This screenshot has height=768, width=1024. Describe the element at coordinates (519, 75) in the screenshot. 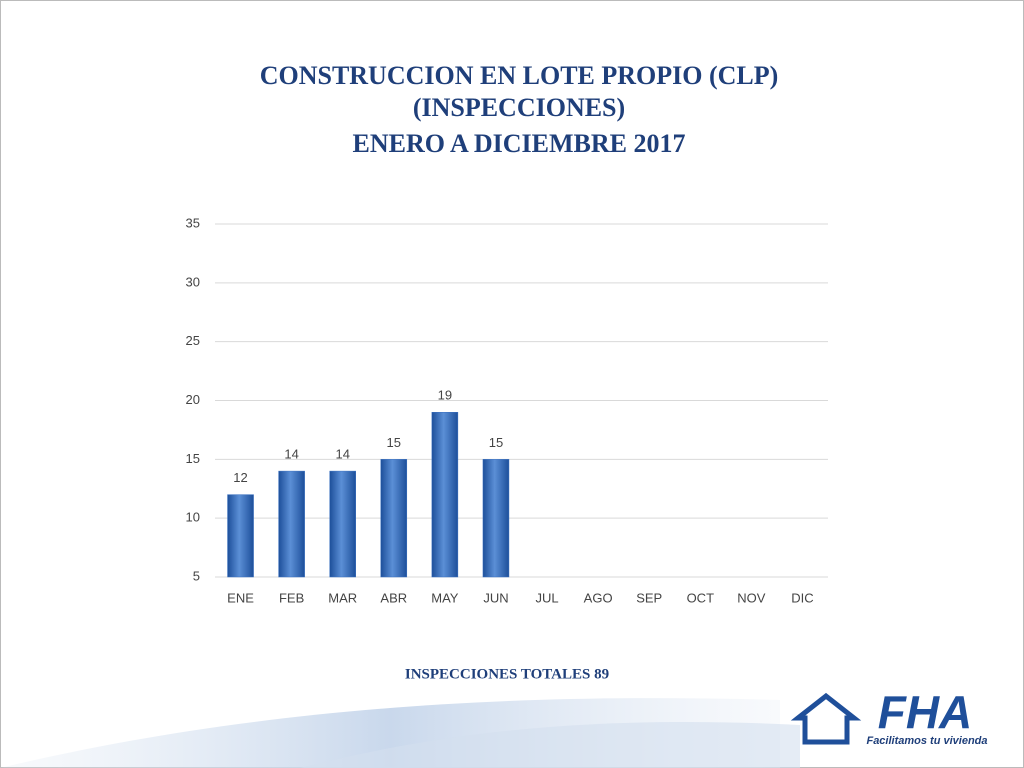

I see `chart-title: CONSTRUCCION EN LOTE PROPIO (CLP)` at that location.